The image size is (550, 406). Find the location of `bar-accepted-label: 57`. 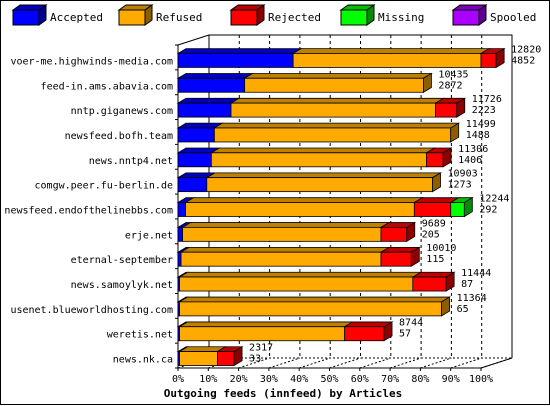

bar-accepted-label: 57 is located at coordinates (405, 334).